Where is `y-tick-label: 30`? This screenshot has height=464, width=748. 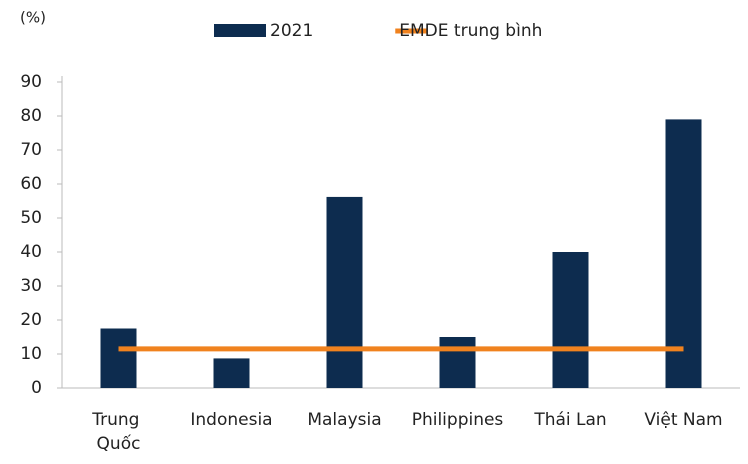
y-tick-label: 30 is located at coordinates (31, 286).